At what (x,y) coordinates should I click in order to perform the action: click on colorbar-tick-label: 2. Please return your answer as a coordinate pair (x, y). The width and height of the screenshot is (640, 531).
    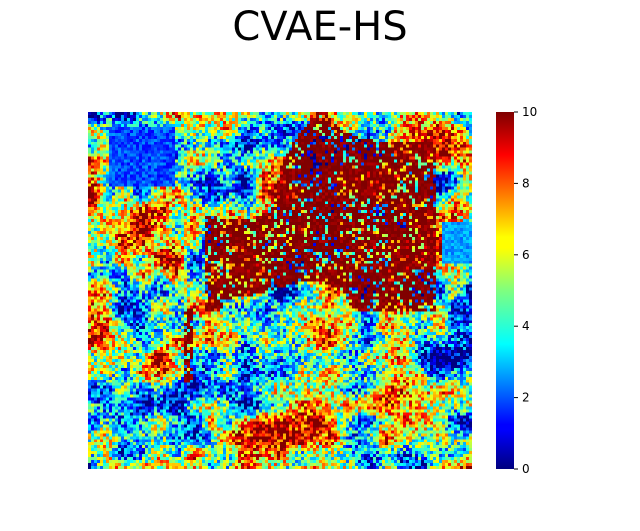
    Looking at the image, I should click on (526, 398).